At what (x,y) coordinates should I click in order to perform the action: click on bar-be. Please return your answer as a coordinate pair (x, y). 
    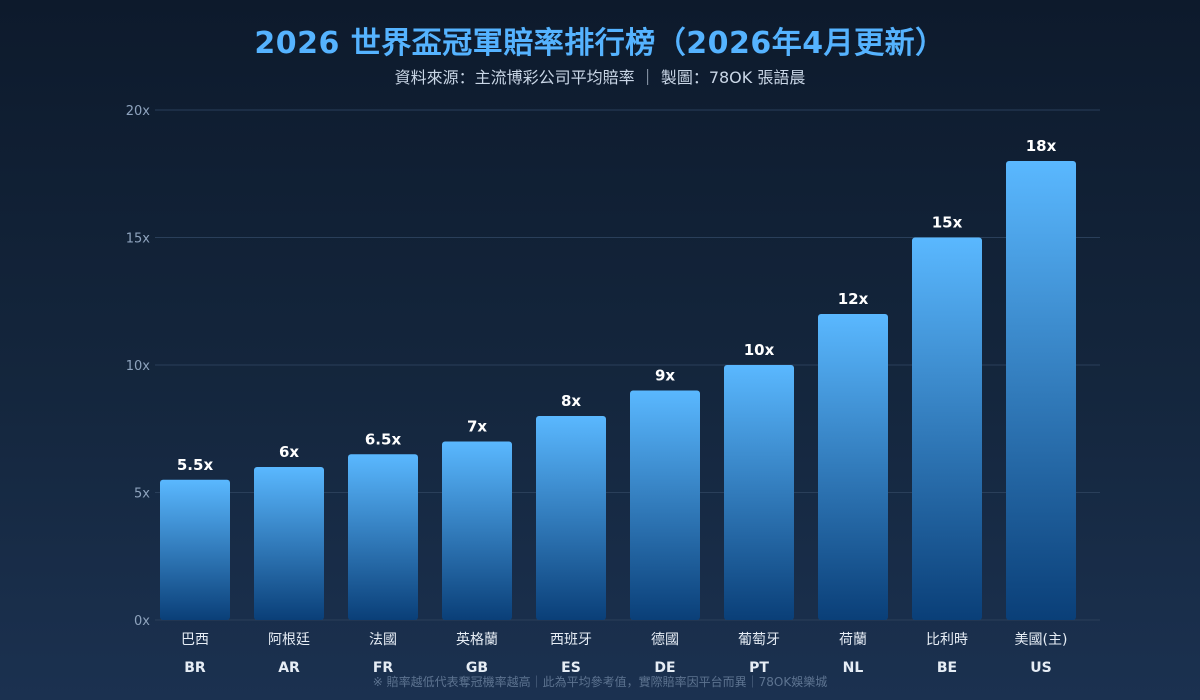
    Looking at the image, I should click on (947, 428).